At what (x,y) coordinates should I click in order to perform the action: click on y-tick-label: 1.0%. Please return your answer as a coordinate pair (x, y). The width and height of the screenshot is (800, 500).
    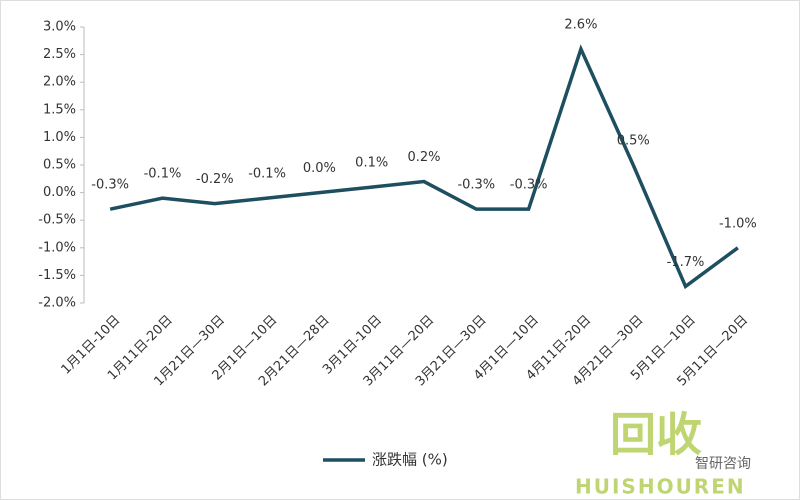
    Looking at the image, I should click on (59, 137).